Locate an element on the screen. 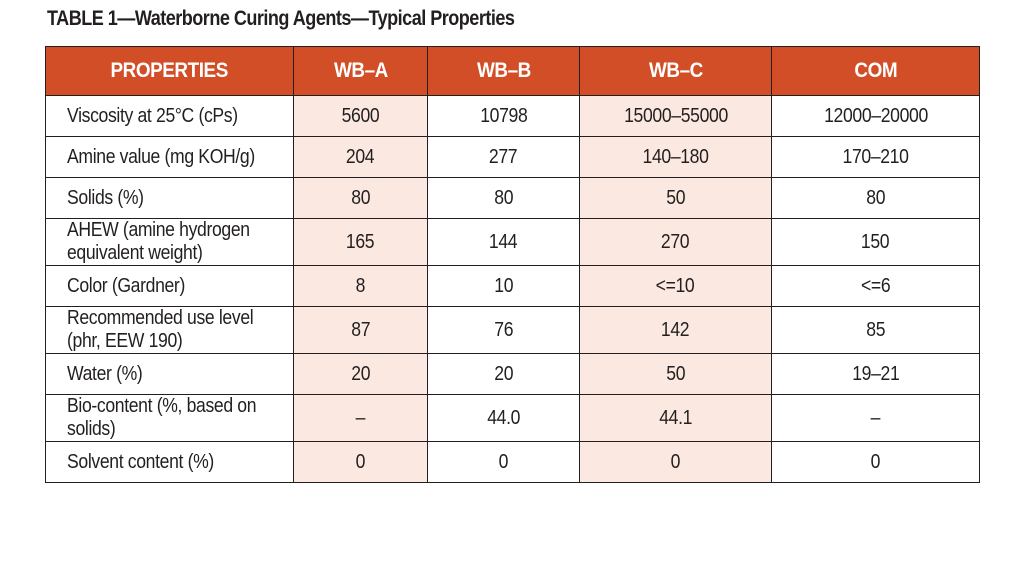  value-wb-c: 270 is located at coordinates (675, 242).